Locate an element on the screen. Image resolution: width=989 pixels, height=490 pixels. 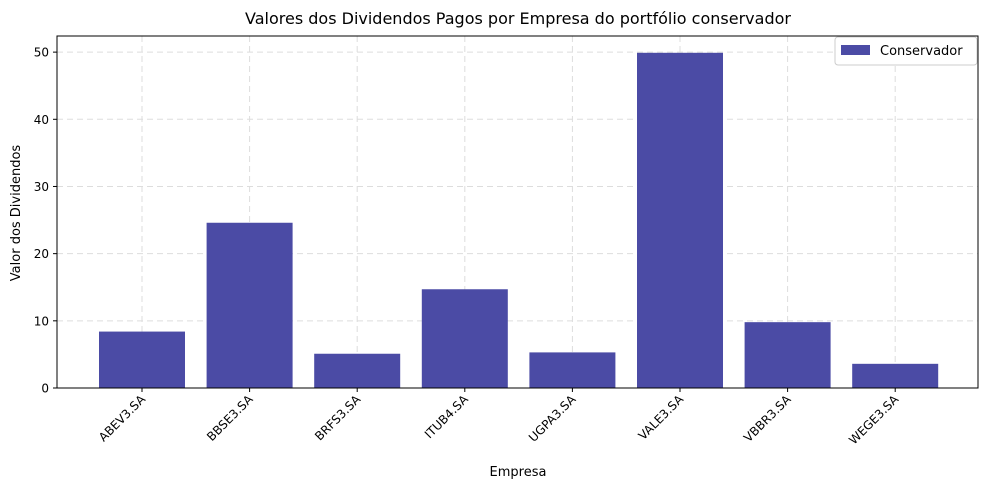
y-axis-label: Valor dos Dividendos is located at coordinates (16, 213).